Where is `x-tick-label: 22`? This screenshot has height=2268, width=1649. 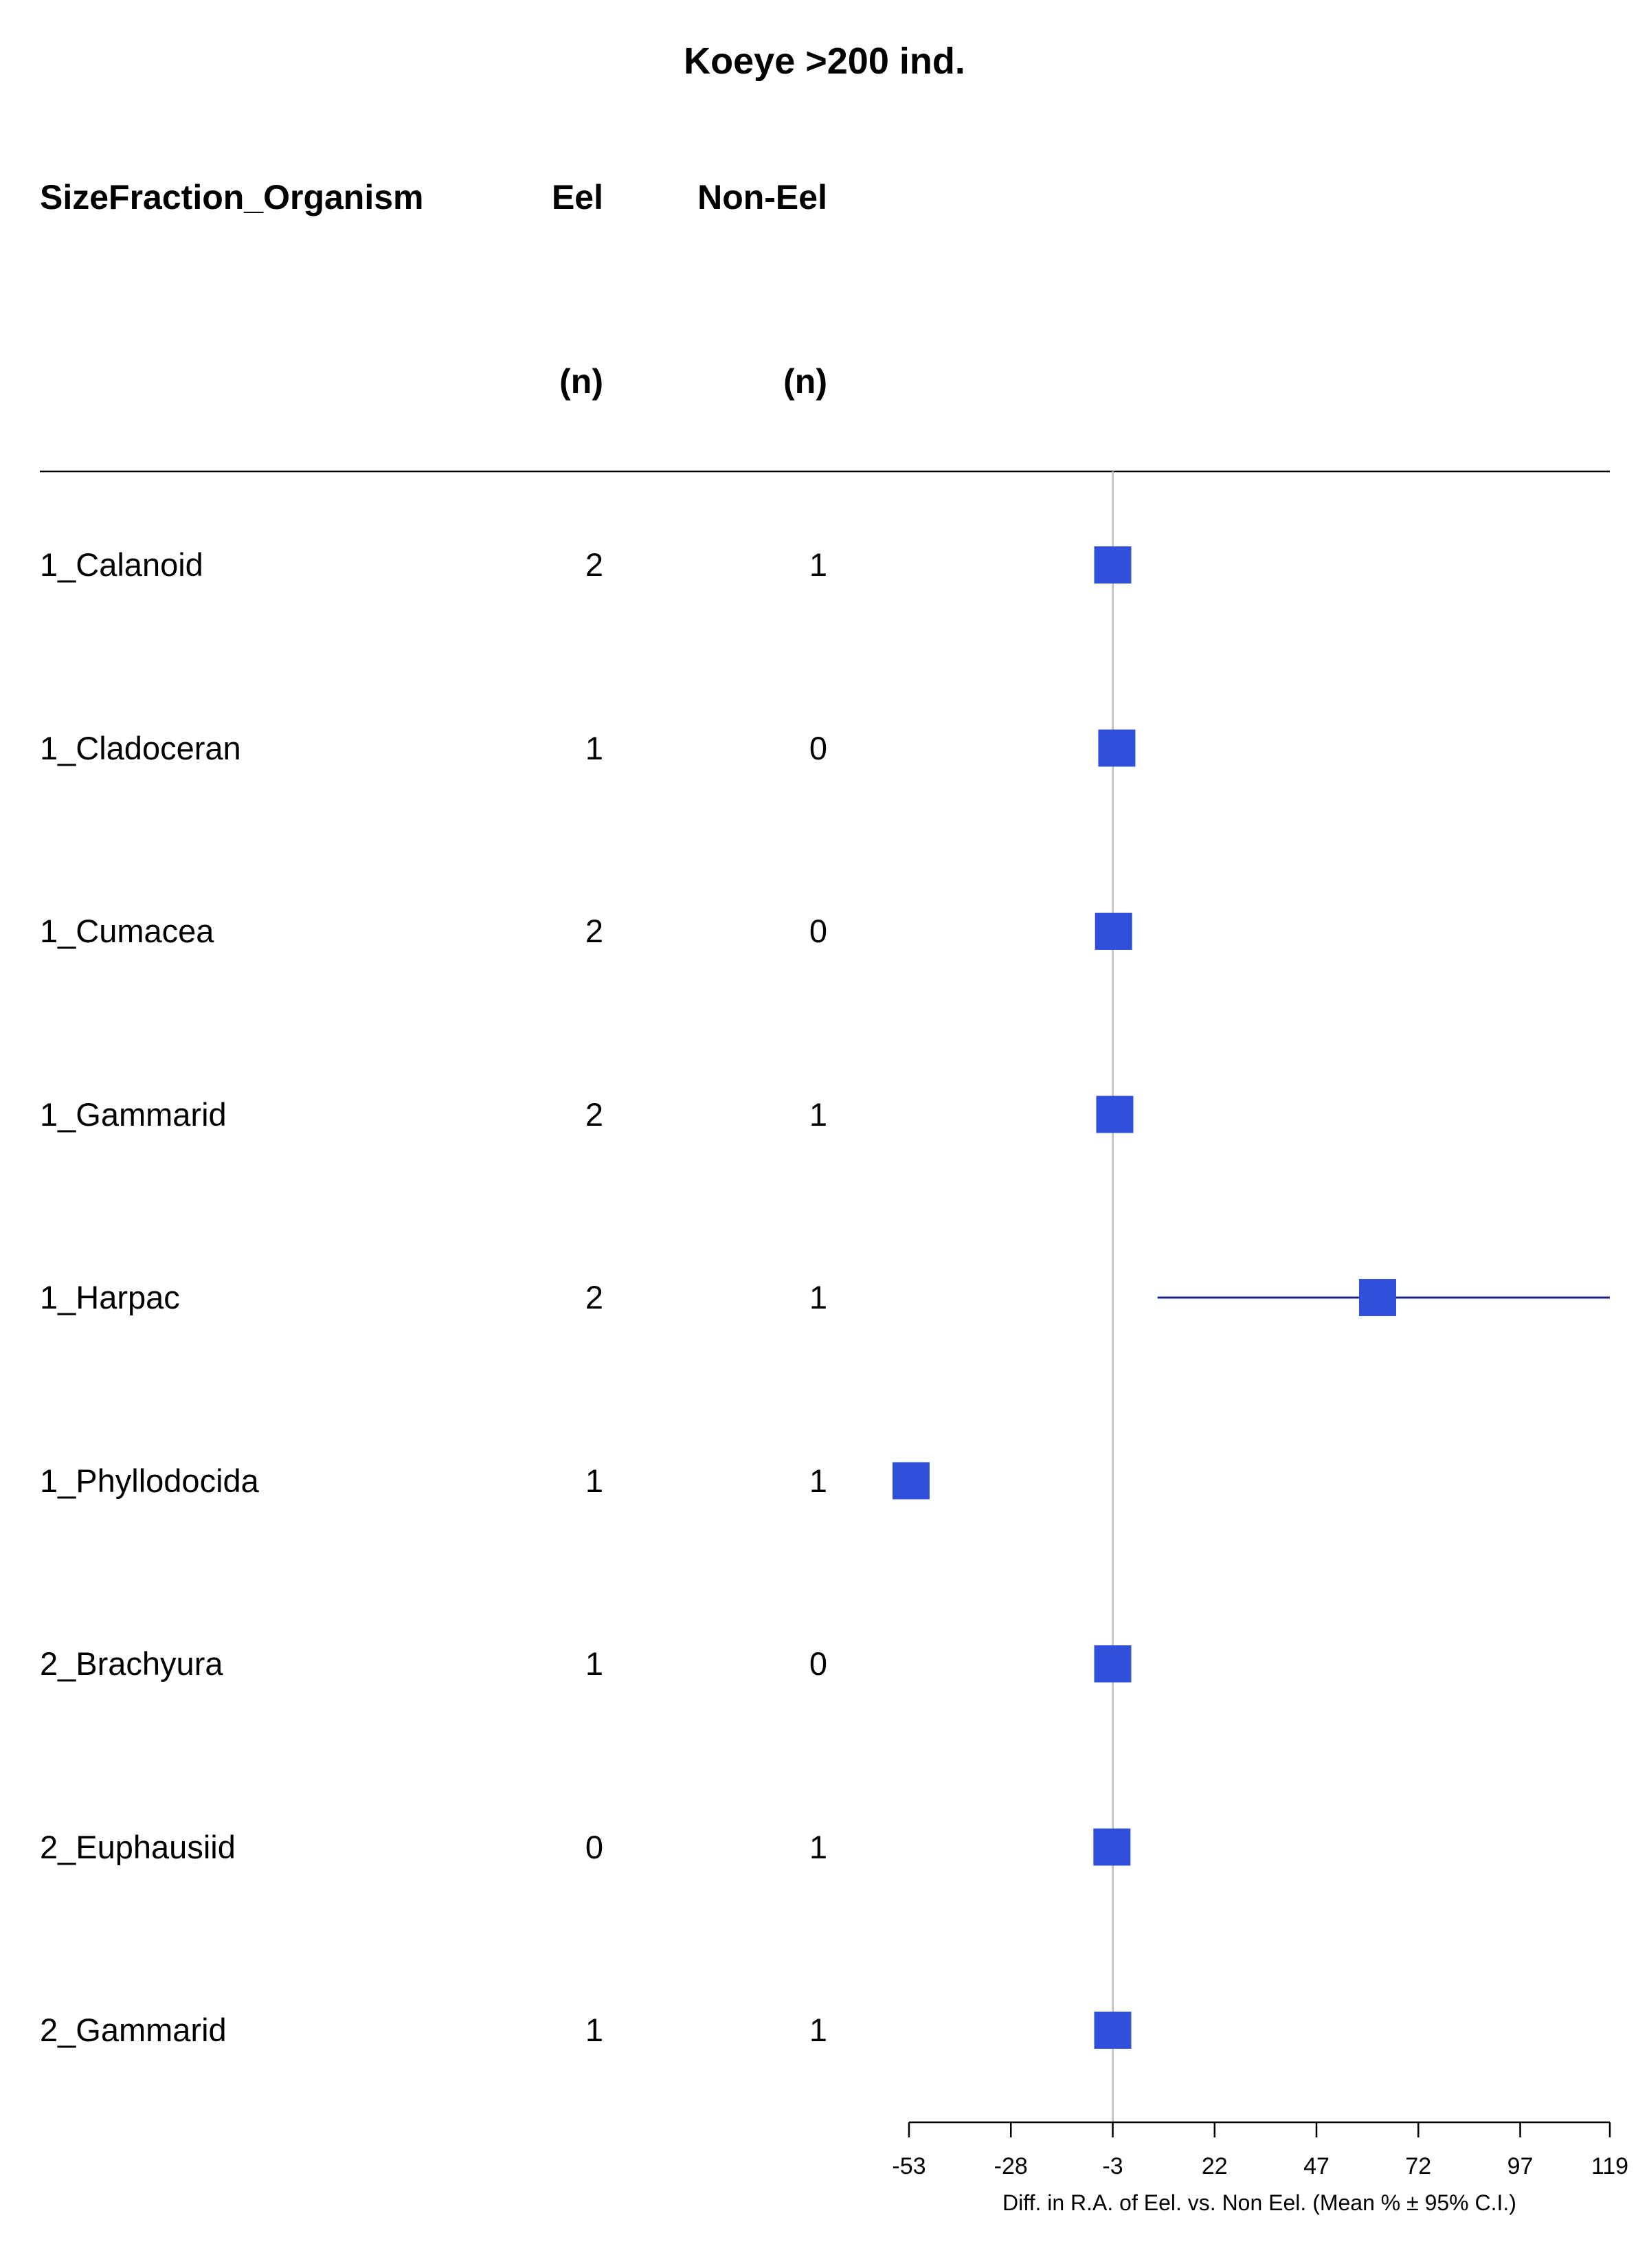
x-tick-label: 22 is located at coordinates (1215, 2166).